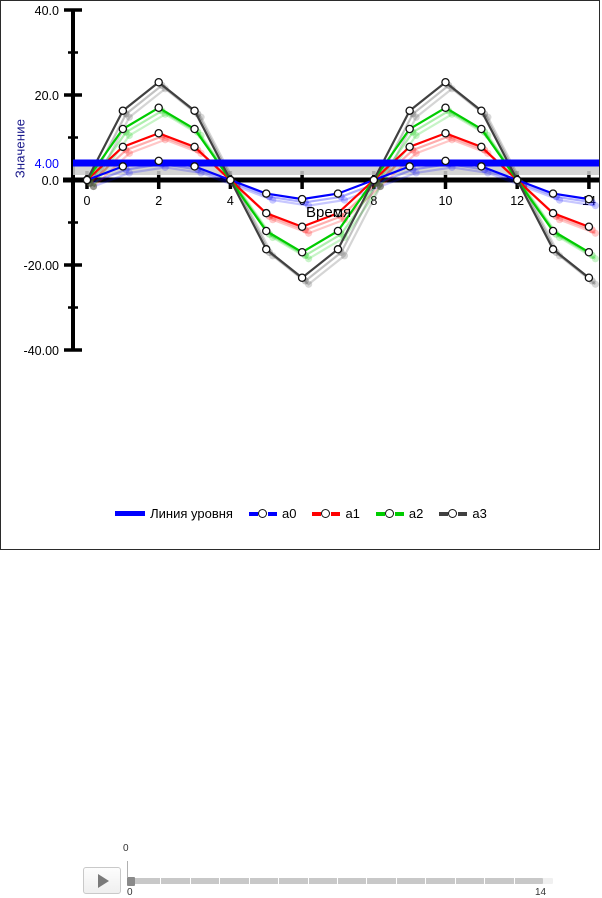 This screenshot has height=898, width=602. What do you see at coordinates (158, 201) in the screenshot?
I see `x-tick-label: 2` at bounding box center [158, 201].